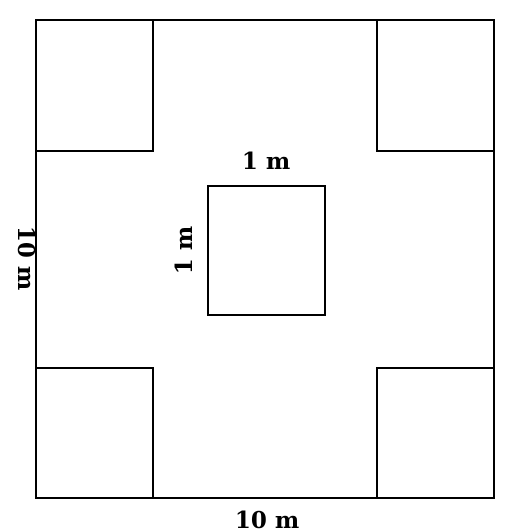  Describe the element at coordinates (266, 161) in the screenshot. I see `inner-width-label: 1 m` at that location.